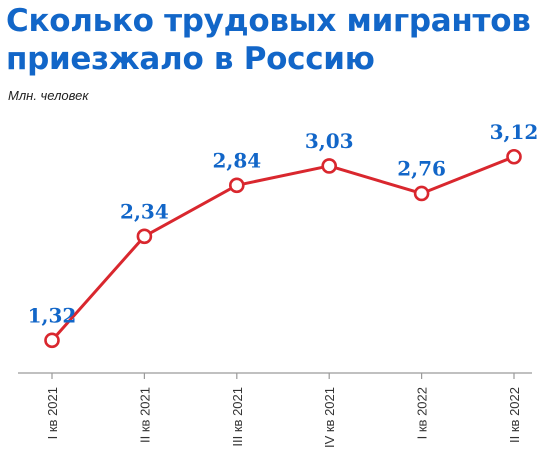 Image resolution: width=538 pixels, height=475 pixels. Describe the element at coordinates (421, 168) in the screenshot. I see `data-label: 2,76` at that location.